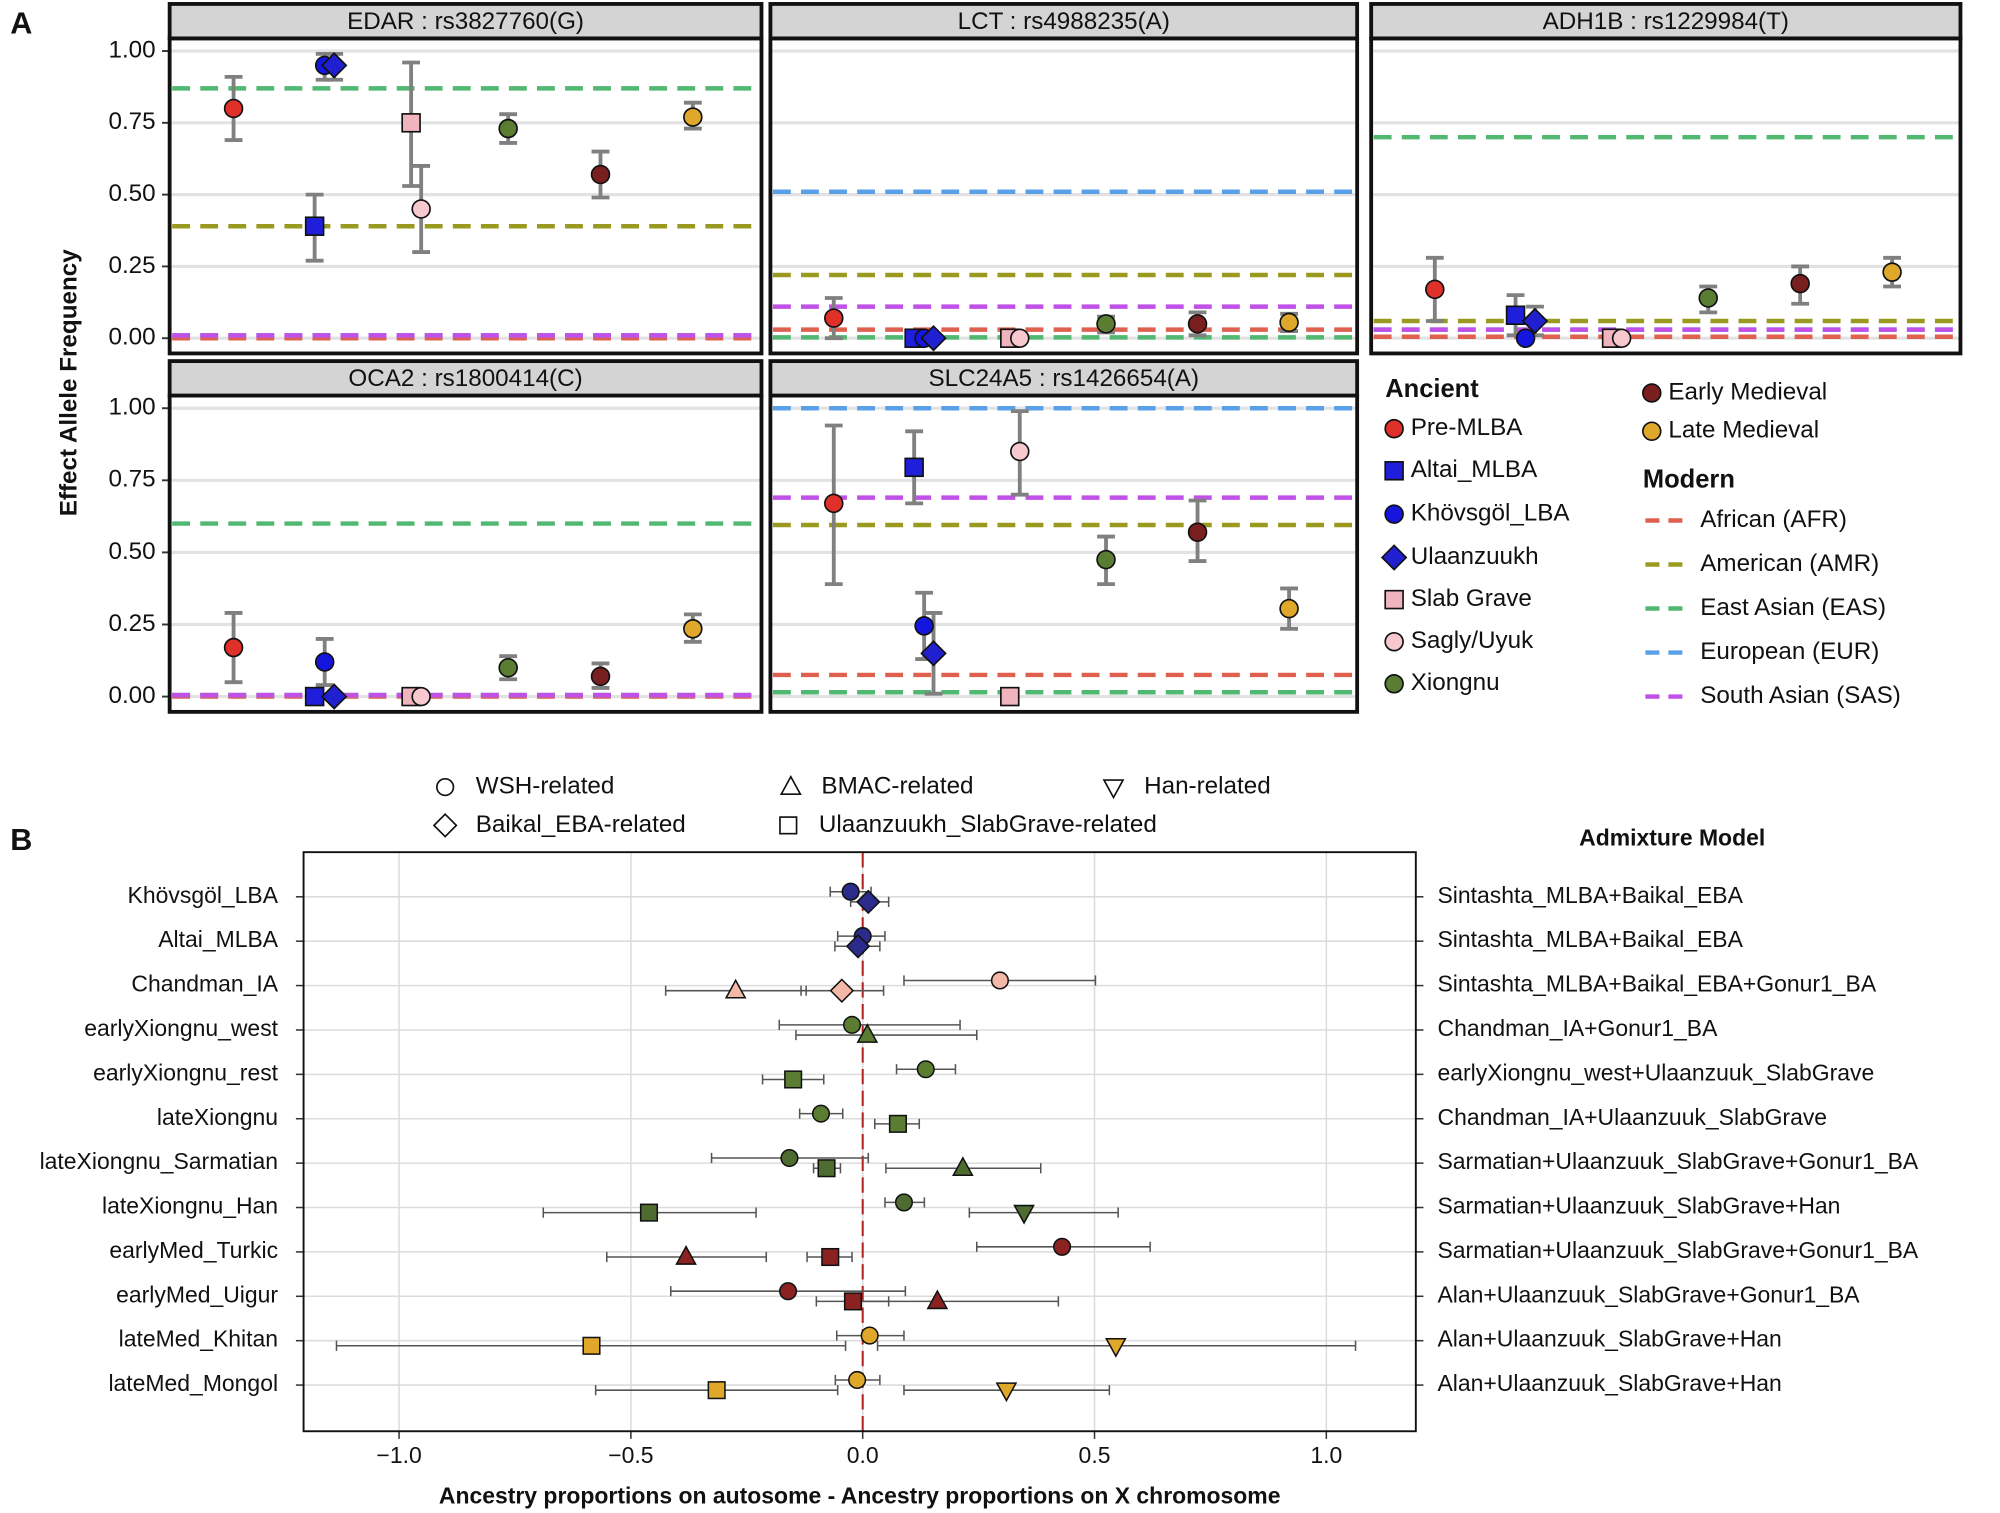 The height and width of the screenshot is (1513, 2000). I want to click on legend-label: Ulaanzuukh_SlabGrave-related, so click(988, 824).